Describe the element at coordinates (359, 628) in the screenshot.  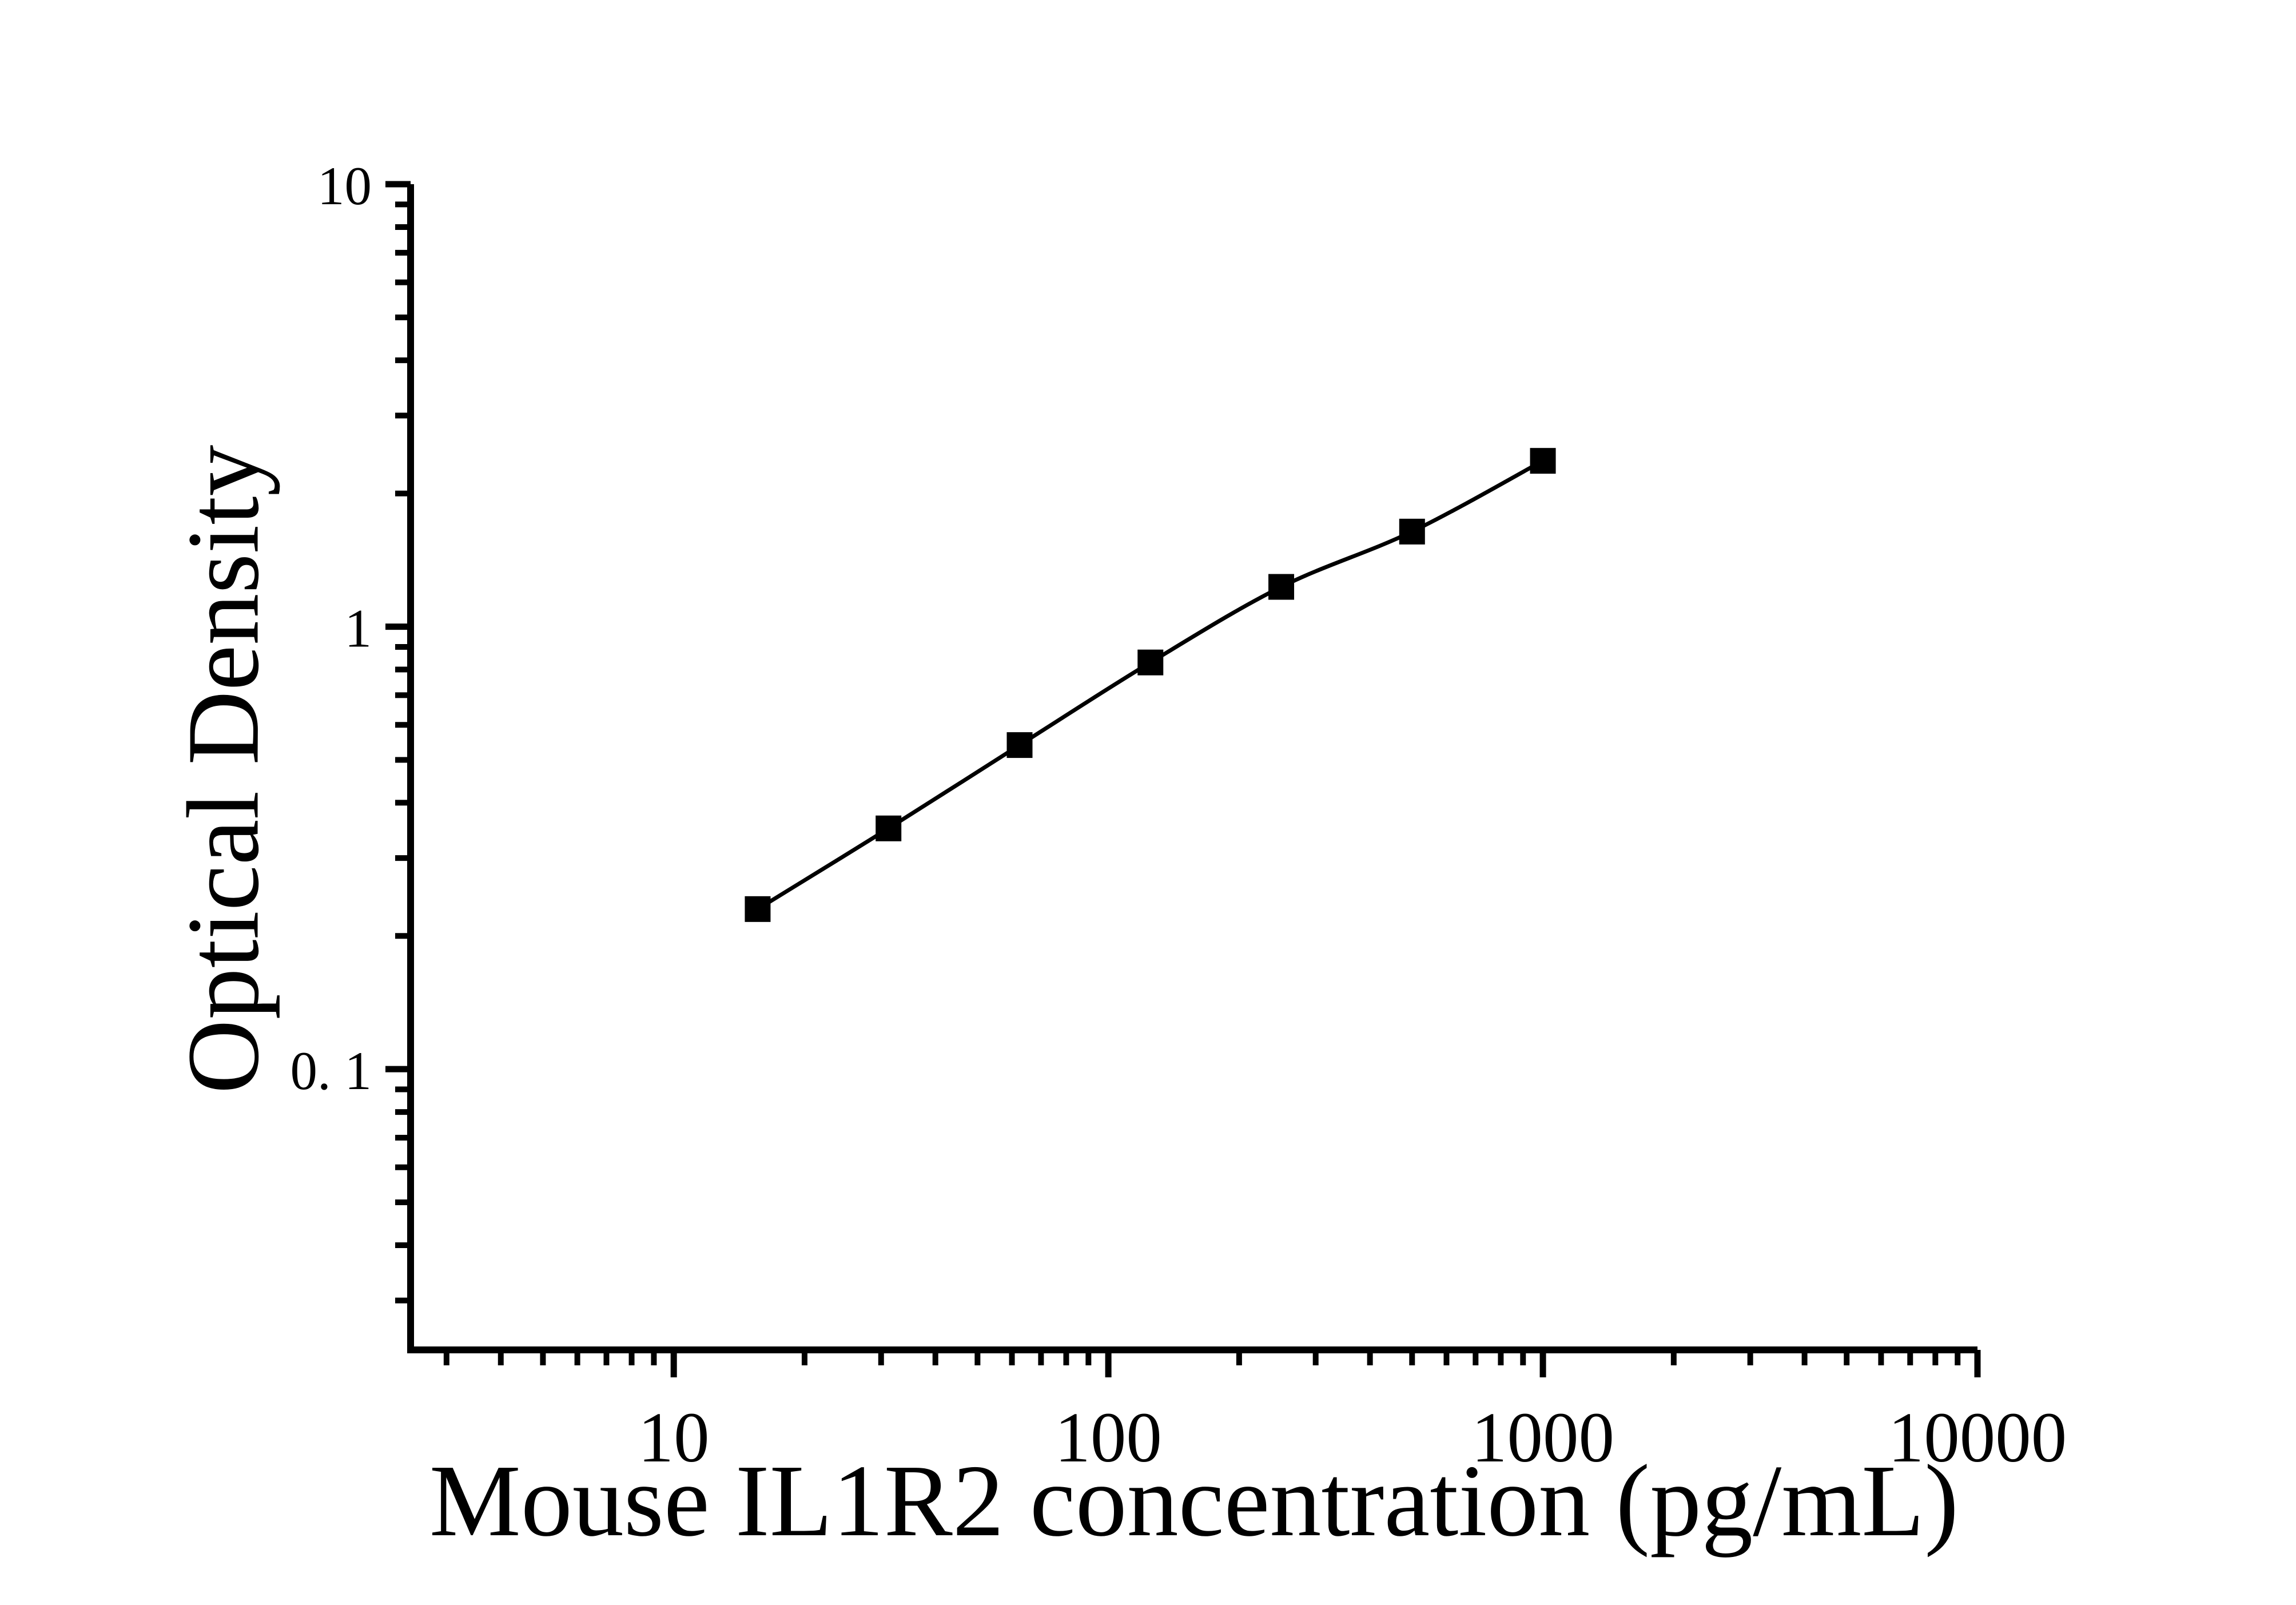
I see `y-tick-label: 1` at that location.